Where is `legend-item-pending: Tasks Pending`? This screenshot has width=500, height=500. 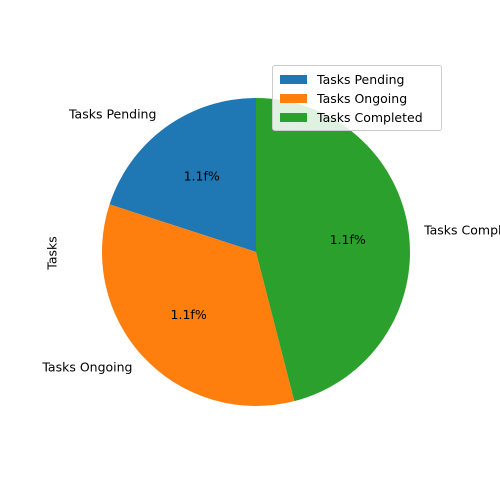
legend-item-pending: Tasks Pending is located at coordinates (357, 79).